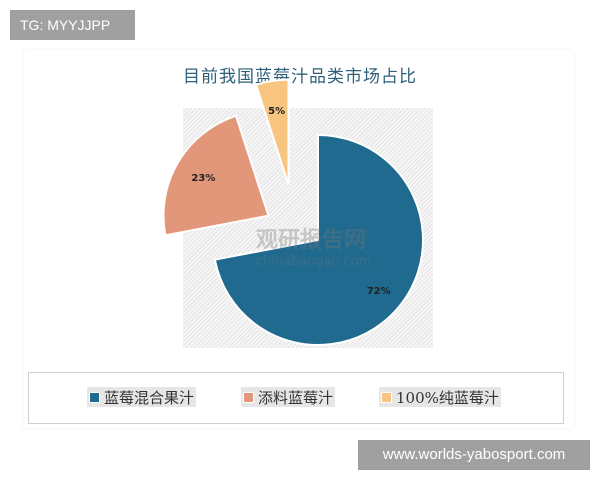 The width and height of the screenshot is (600, 480). What do you see at coordinates (149, 397) in the screenshot?
I see `legend-label: 蓝莓混合果汁` at bounding box center [149, 397].